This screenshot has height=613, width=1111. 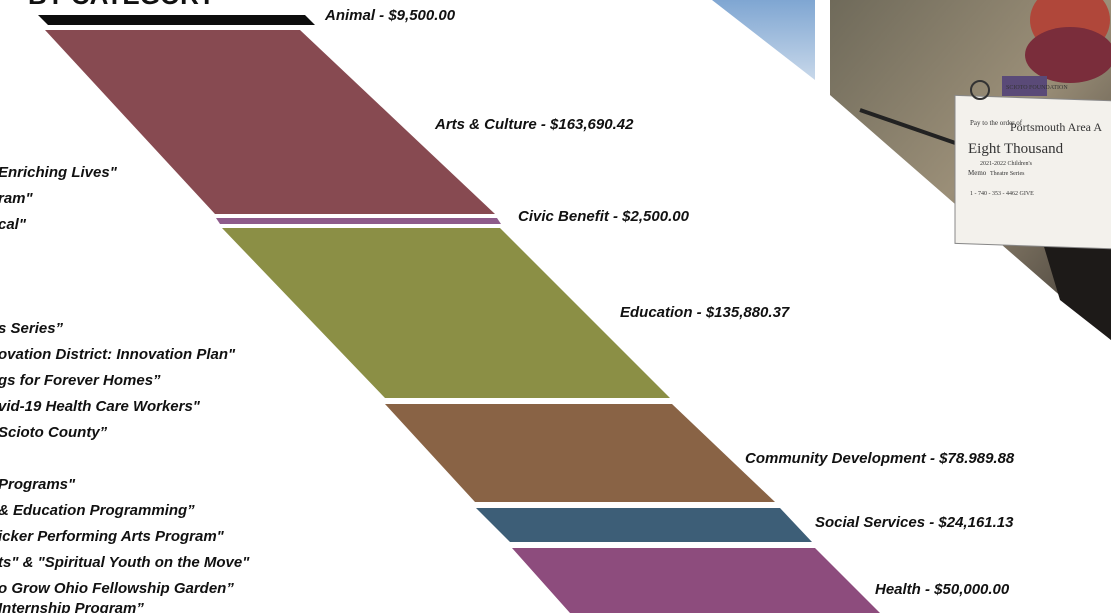 What do you see at coordinates (1007, 174) in the screenshot?
I see `check-memo-2: Theatre Series` at bounding box center [1007, 174].